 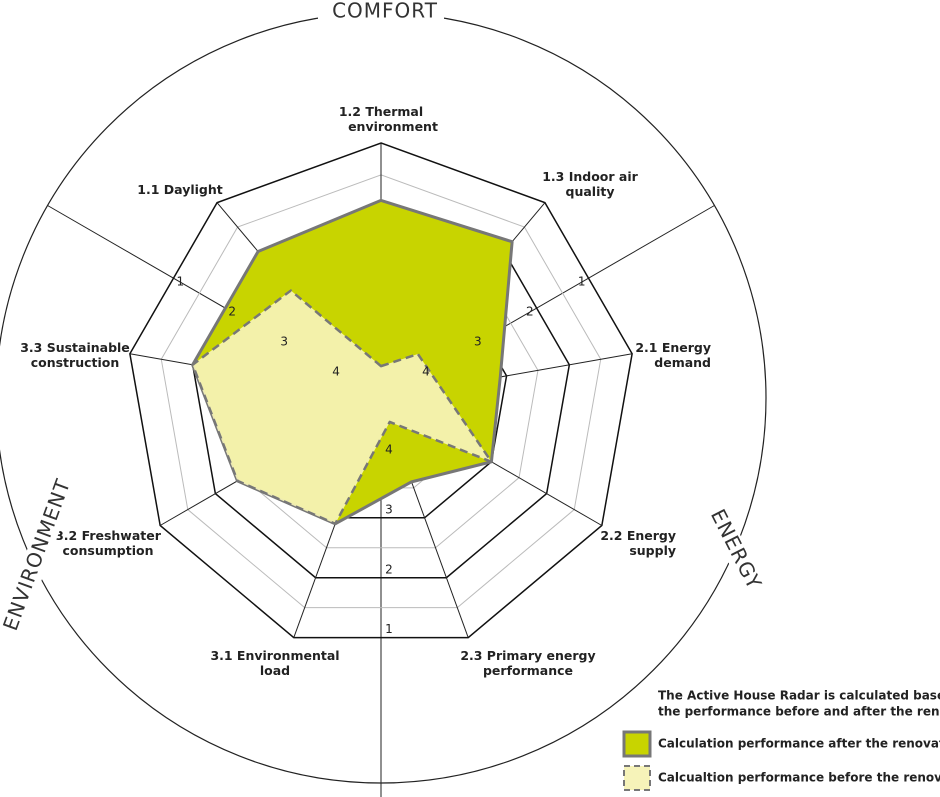 I want to click on category-line: 1.2 Thermal, so click(x=381, y=111).